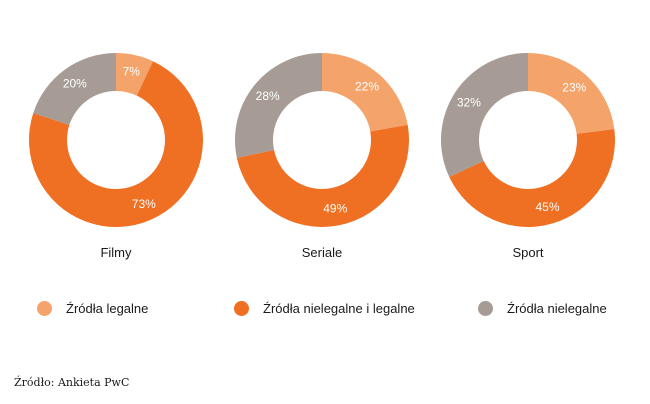  What do you see at coordinates (144, 204) in the screenshot?
I see `slice-label-filmy-zrodla-nielegalne-i-legalne: 73%` at bounding box center [144, 204].